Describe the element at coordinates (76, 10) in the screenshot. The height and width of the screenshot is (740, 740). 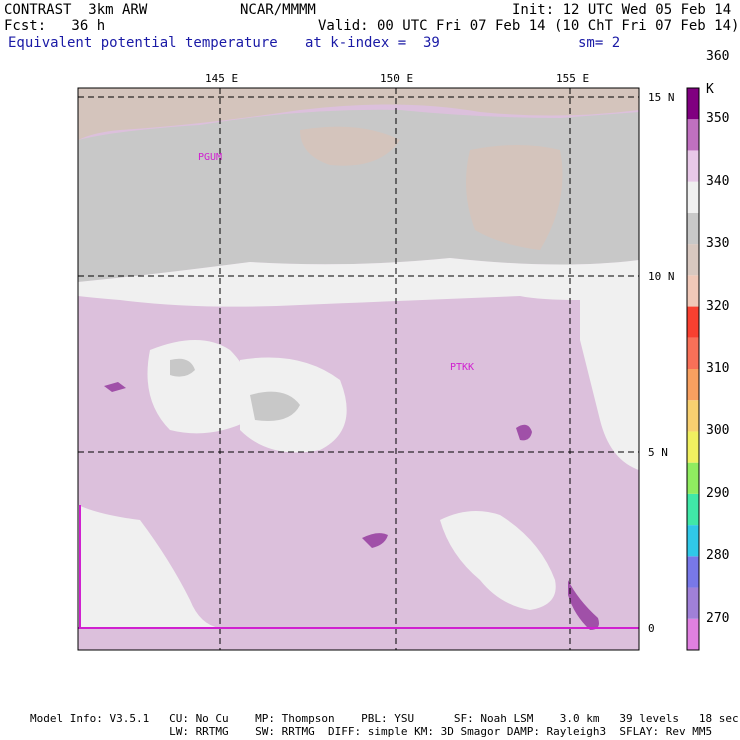
I see `model-title: CONTRAST 3km ARW` at that location.